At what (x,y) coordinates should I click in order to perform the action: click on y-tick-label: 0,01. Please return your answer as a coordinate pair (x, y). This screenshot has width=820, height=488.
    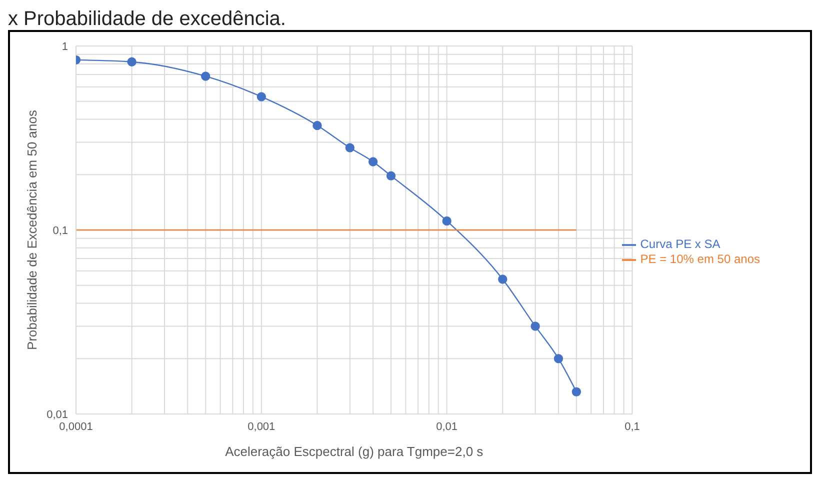
    Looking at the image, I should click on (57, 414).